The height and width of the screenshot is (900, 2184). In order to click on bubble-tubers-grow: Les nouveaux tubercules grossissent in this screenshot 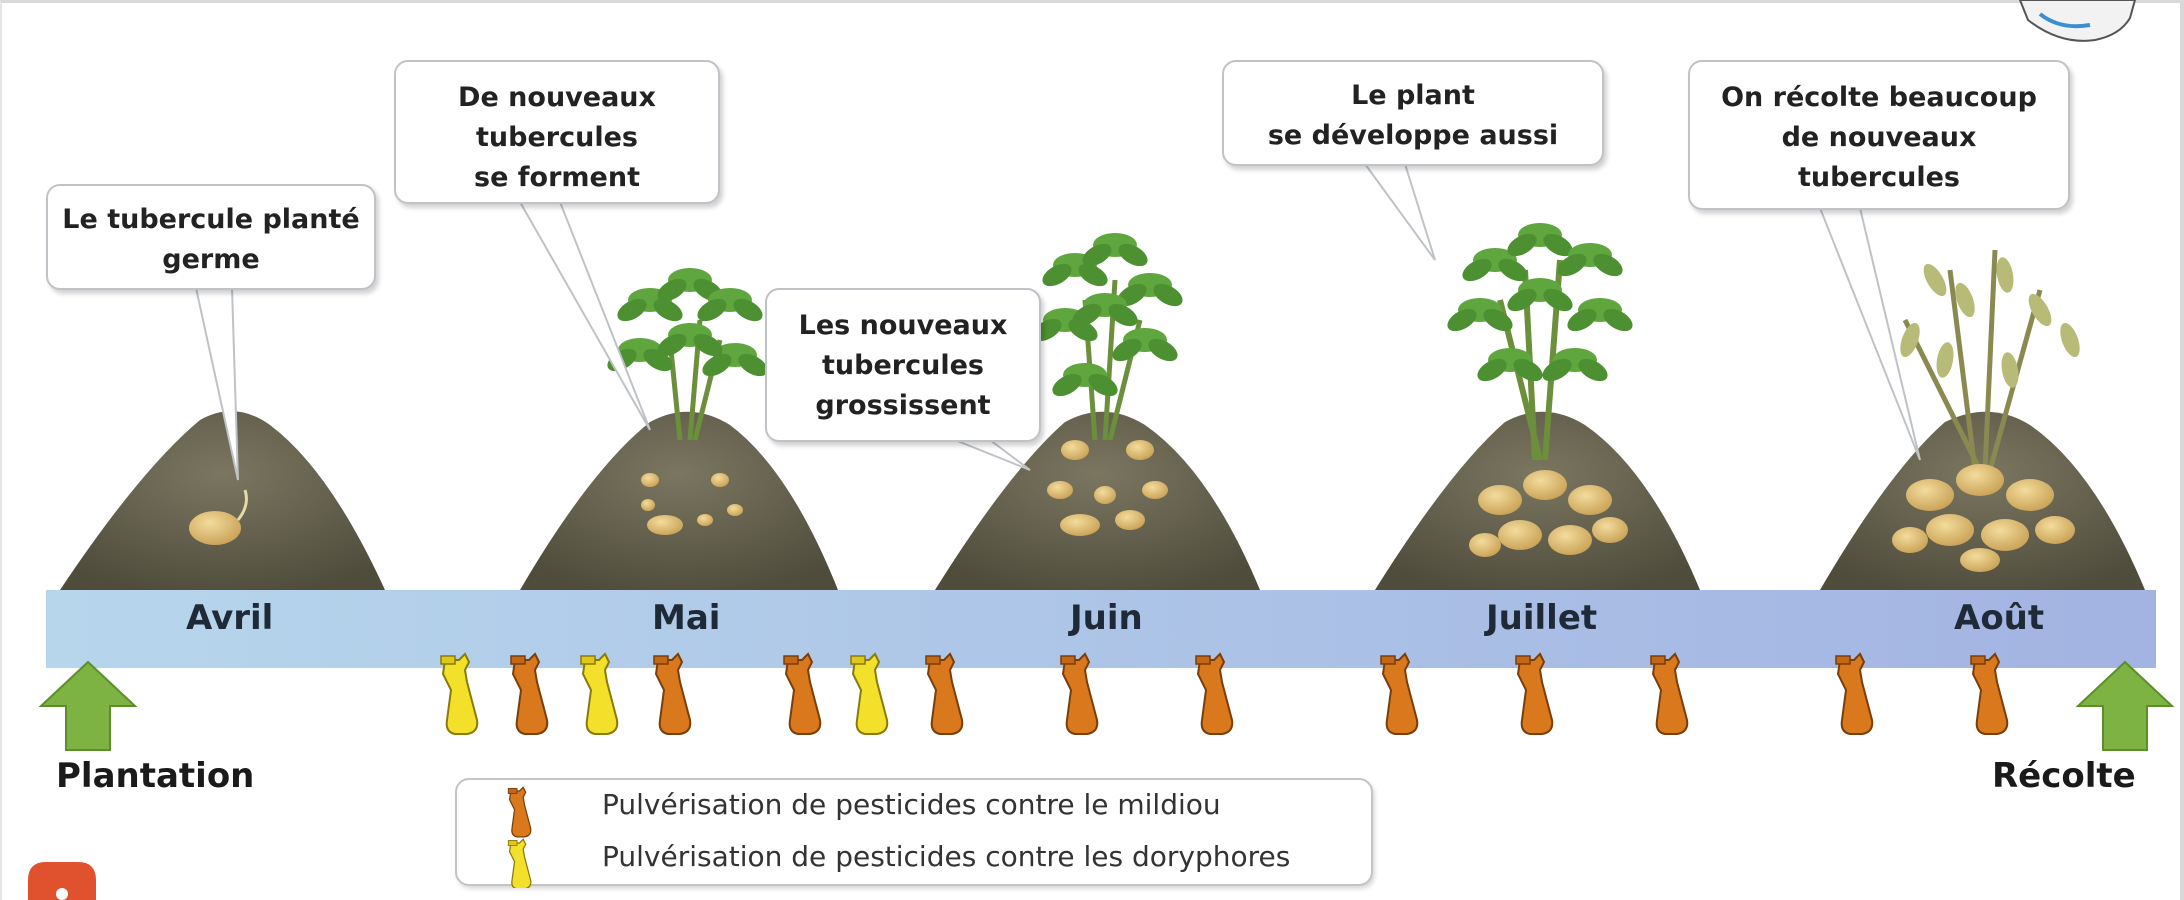, I will do `click(903, 365)`.